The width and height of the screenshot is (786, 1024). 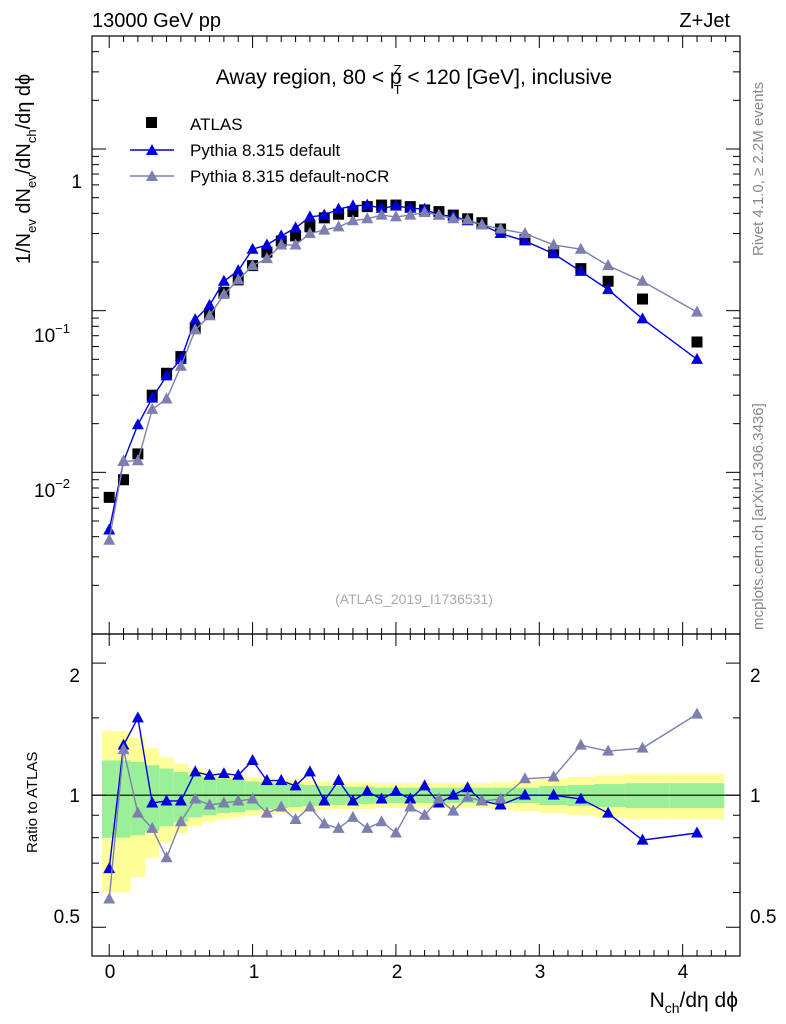 What do you see at coordinates (31, 181) in the screenshot?
I see `ylabel-sub2: ev` at bounding box center [31, 181].